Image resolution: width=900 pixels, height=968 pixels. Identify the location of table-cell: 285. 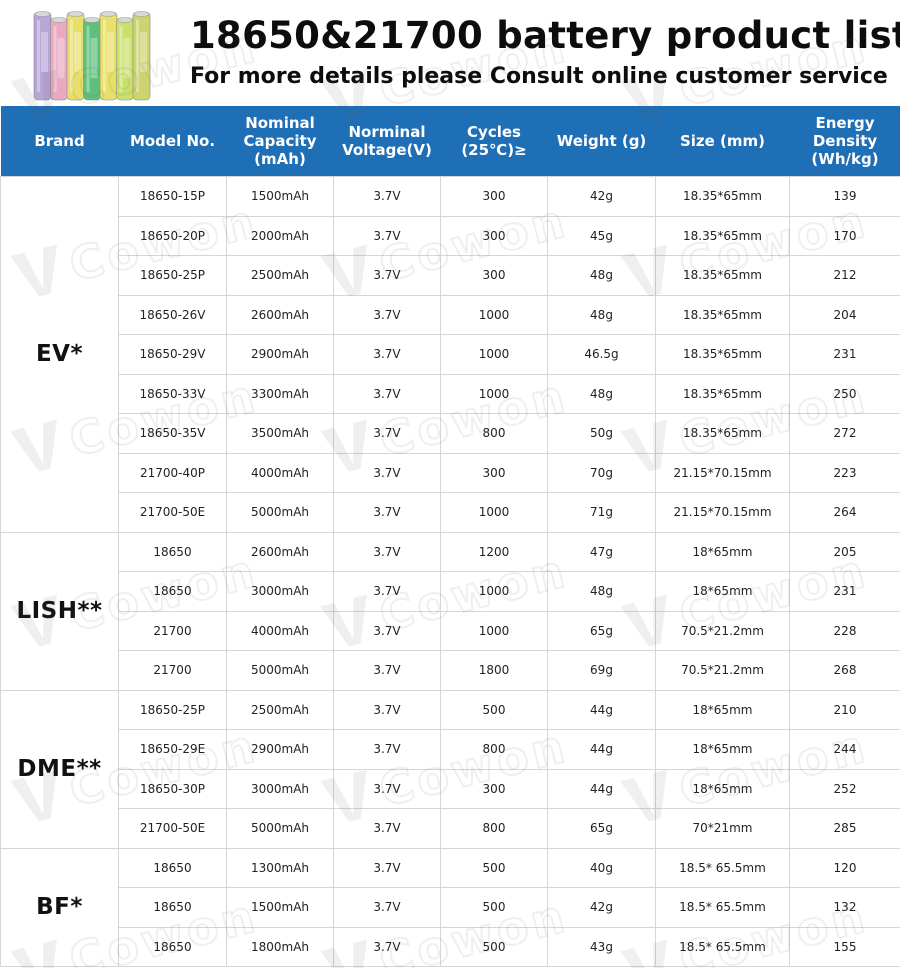
(844, 828).